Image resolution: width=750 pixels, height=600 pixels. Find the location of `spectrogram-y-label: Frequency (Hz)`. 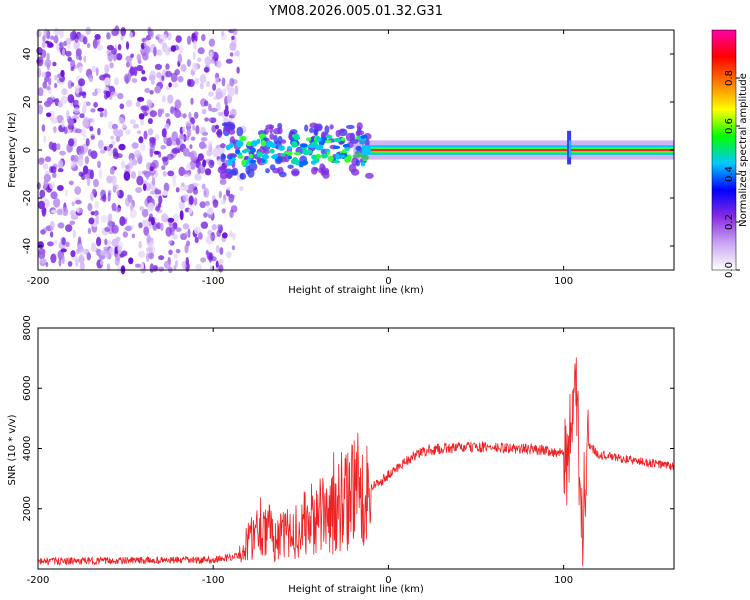

spectrogram-y-label: Frequency (Hz) is located at coordinates (12, 150).